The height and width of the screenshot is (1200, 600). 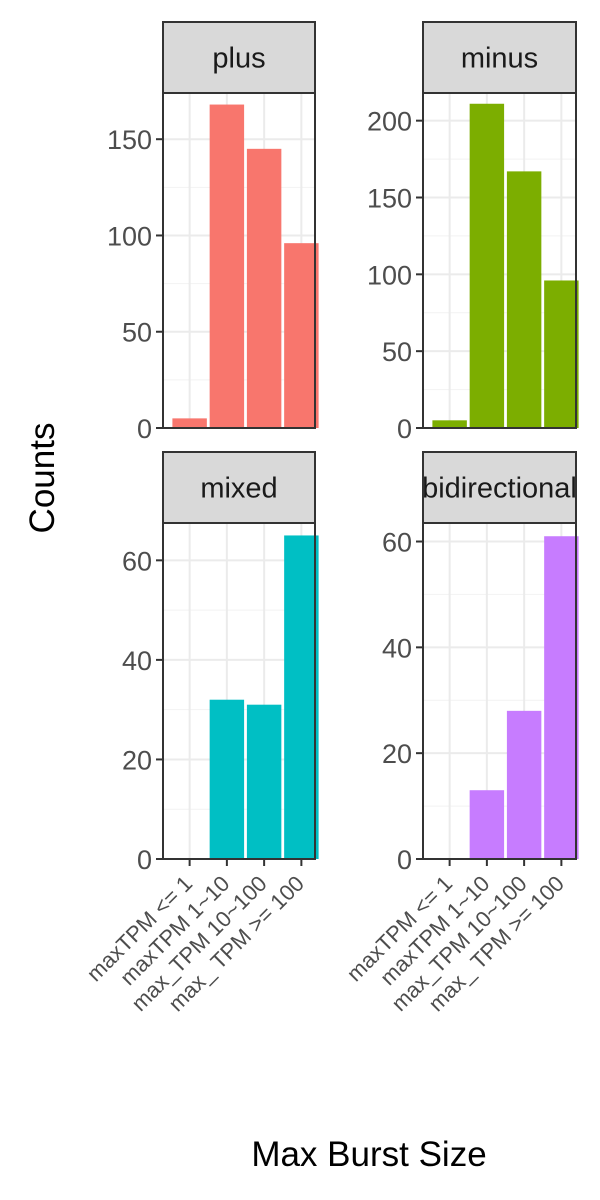 I want to click on y-tick-label: 200, so click(x=389, y=122).